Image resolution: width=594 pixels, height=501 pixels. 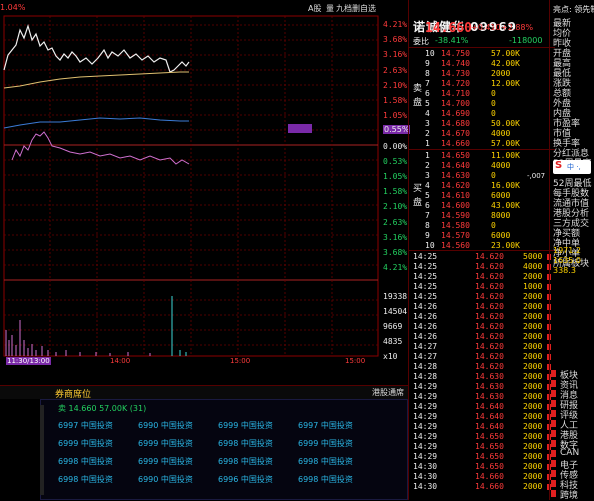 What do you see at coordinates (482, 377) in the screenshot?
I see `tick-row: 14:28 14.630 2000` at bounding box center [482, 377].